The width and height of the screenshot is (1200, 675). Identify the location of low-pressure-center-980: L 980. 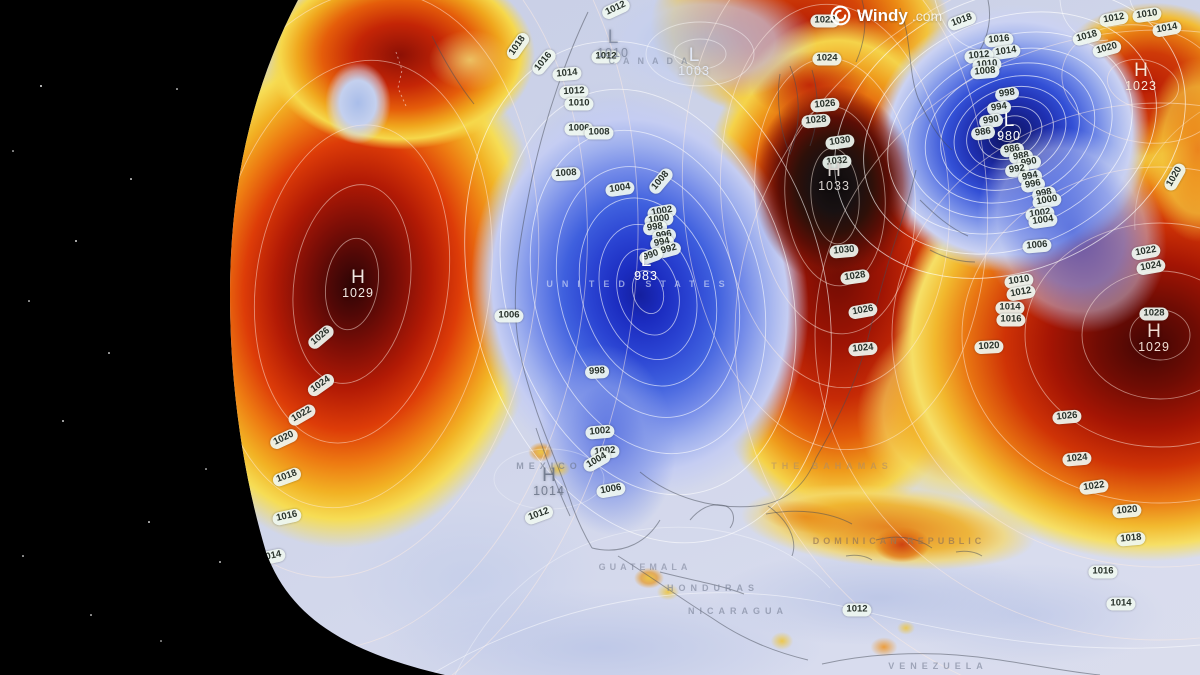
(1009, 126).